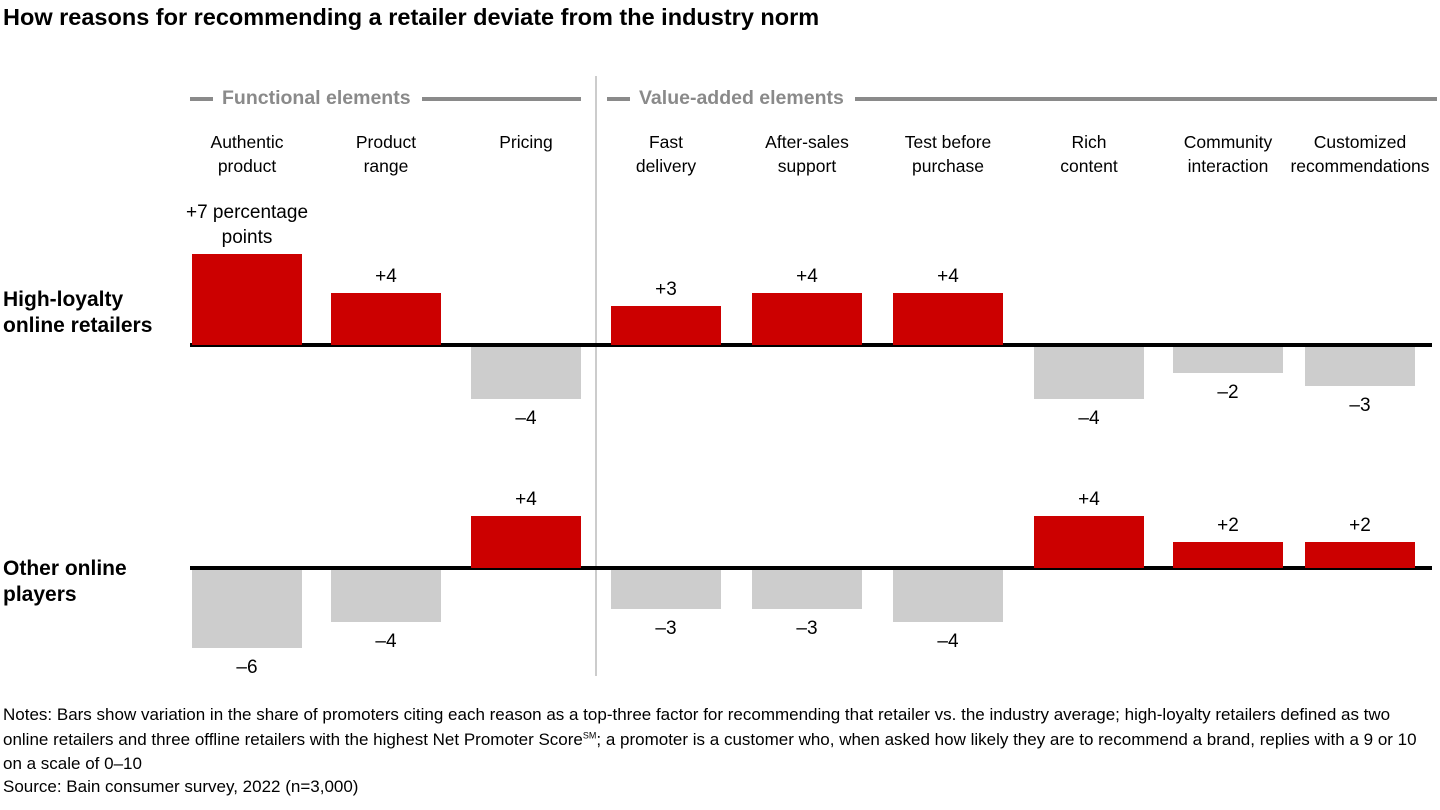  I want to click on column-label: Community interaction, so click(1228, 154).